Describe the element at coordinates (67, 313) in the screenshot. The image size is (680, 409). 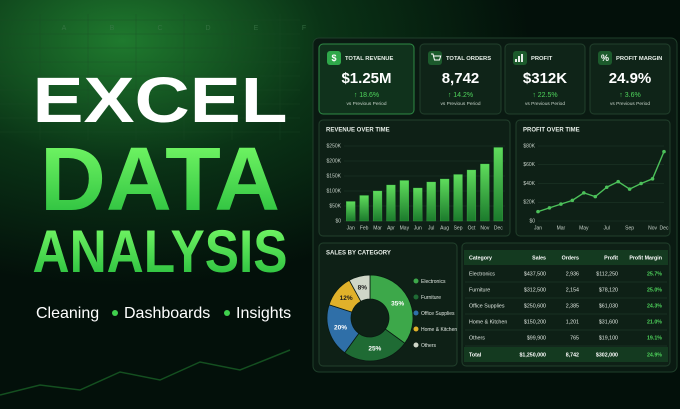
I see `hero-bullet: Cleaning` at that location.